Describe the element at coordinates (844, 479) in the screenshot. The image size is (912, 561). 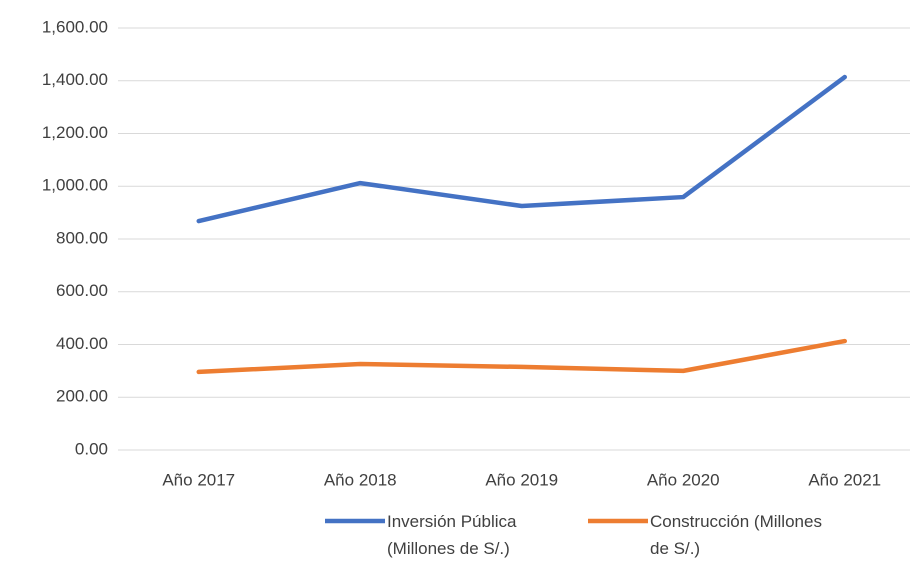
I see `x-tick-label: Año 2021` at that location.